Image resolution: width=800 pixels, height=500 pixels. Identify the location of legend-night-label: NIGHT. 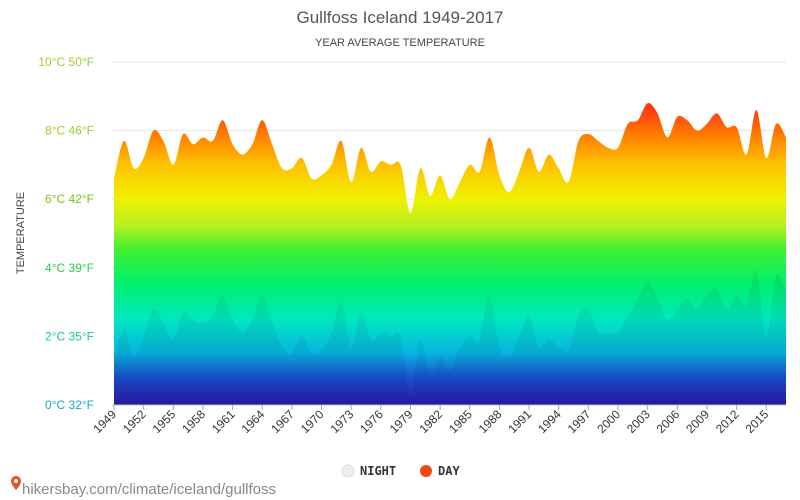
(378, 471).